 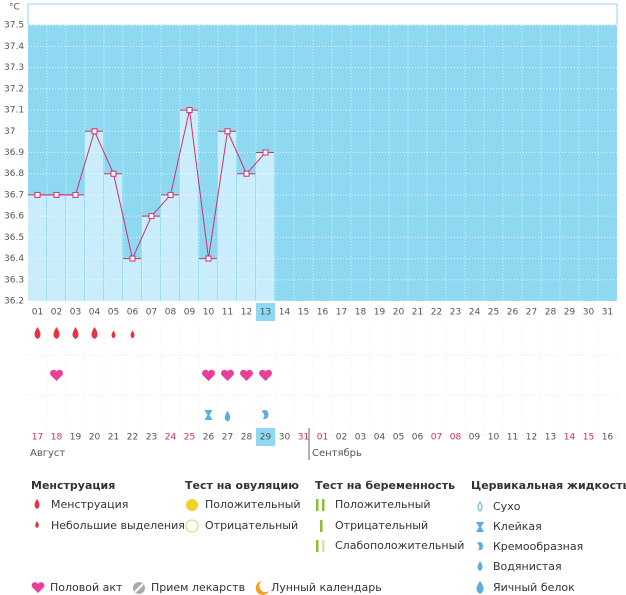 I want to click on x-tick-label: 07, so click(x=151, y=313).